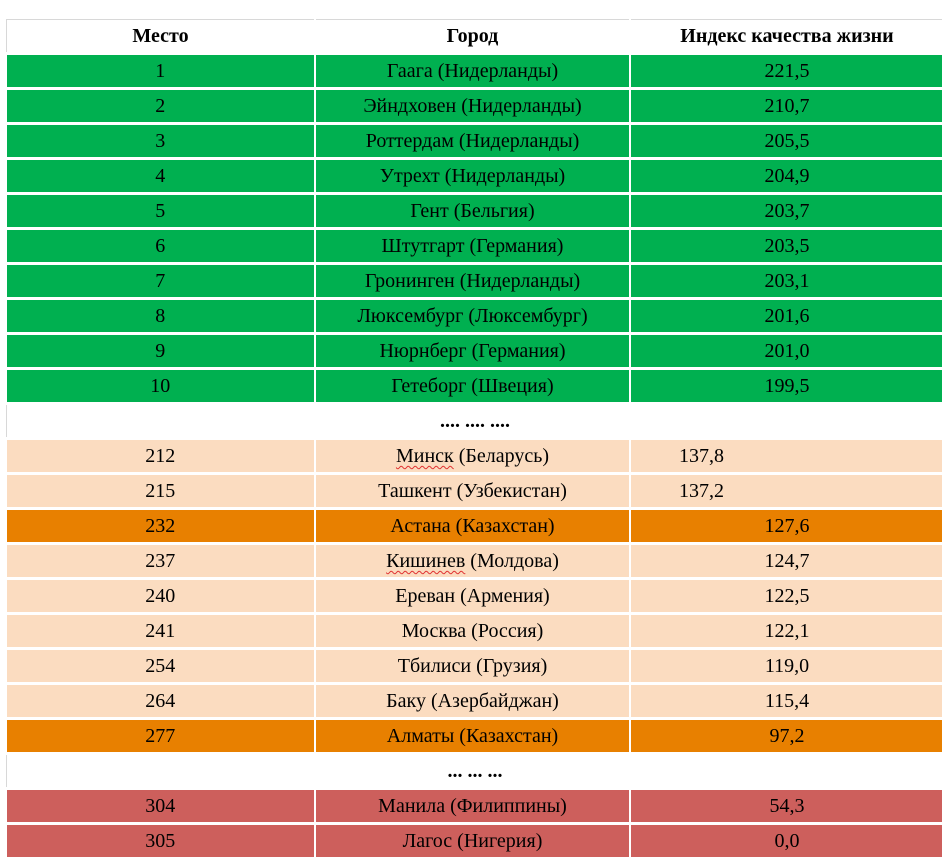 The height and width of the screenshot is (868, 942). I want to click on index-cell: 199,5, so click(786, 386).